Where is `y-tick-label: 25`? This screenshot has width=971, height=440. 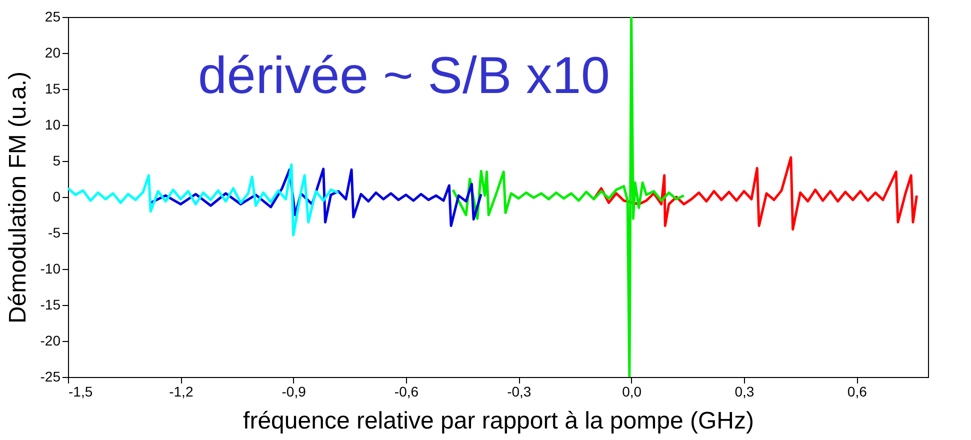 y-tick-label: 25 is located at coordinates (52, 16).